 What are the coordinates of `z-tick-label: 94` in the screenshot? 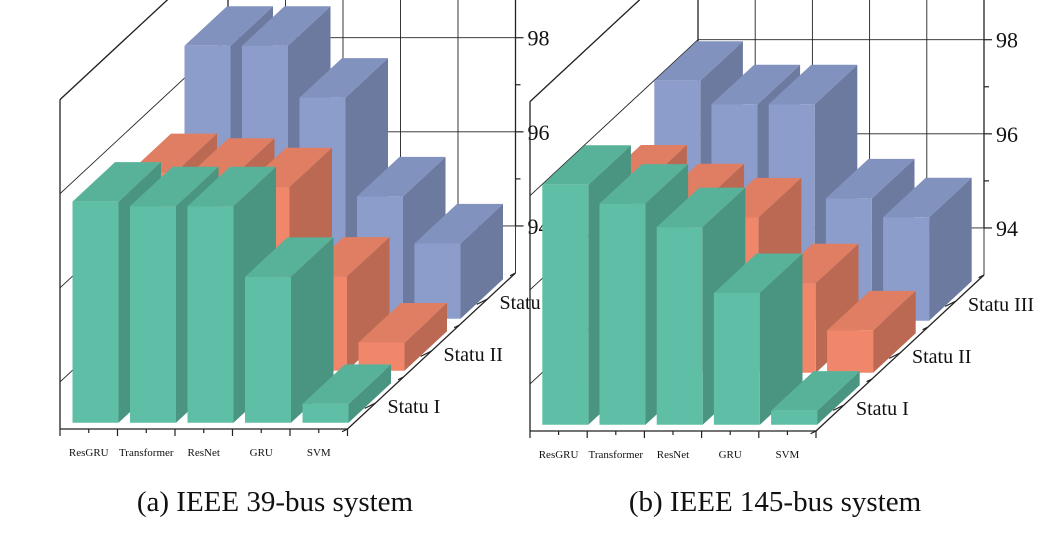 It's located at (1007, 228).